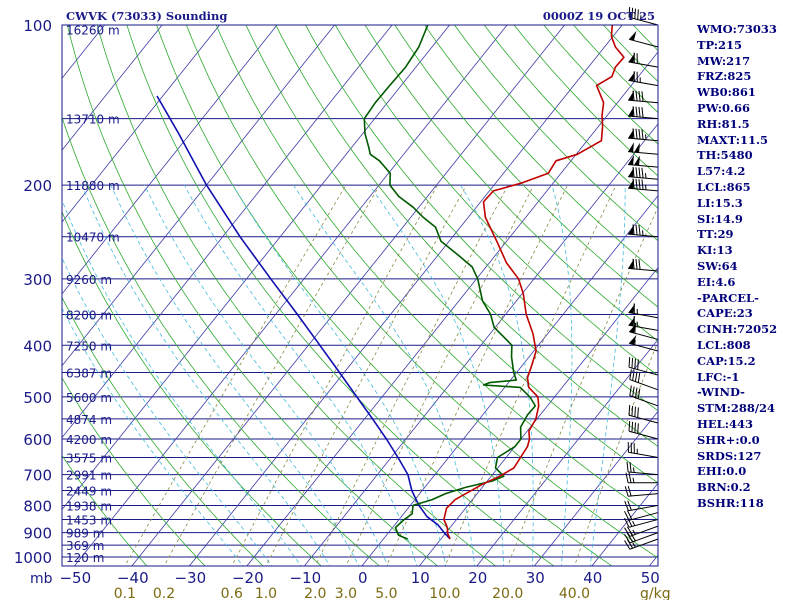 This screenshot has width=800, height=600. I want to click on dry-adiabat, so click(163, 431).